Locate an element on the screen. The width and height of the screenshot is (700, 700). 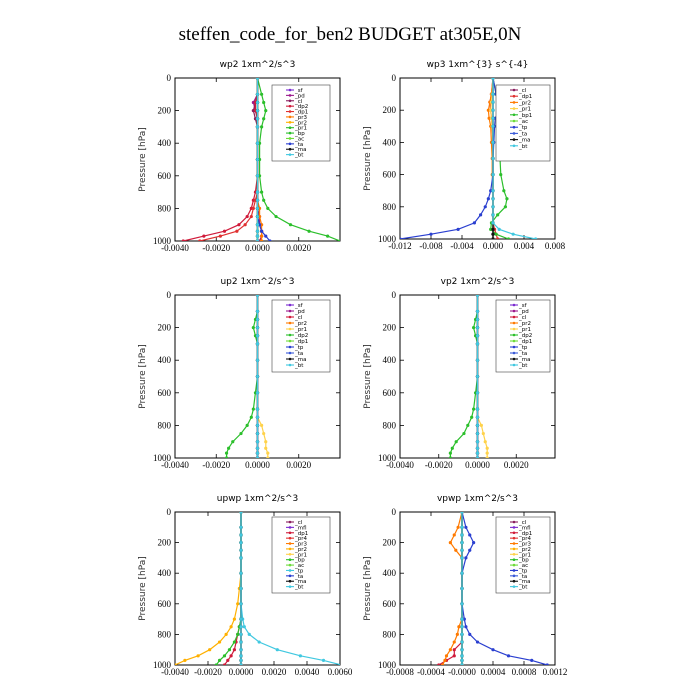
y-tick-label: 600 is located at coordinates (165, 393).